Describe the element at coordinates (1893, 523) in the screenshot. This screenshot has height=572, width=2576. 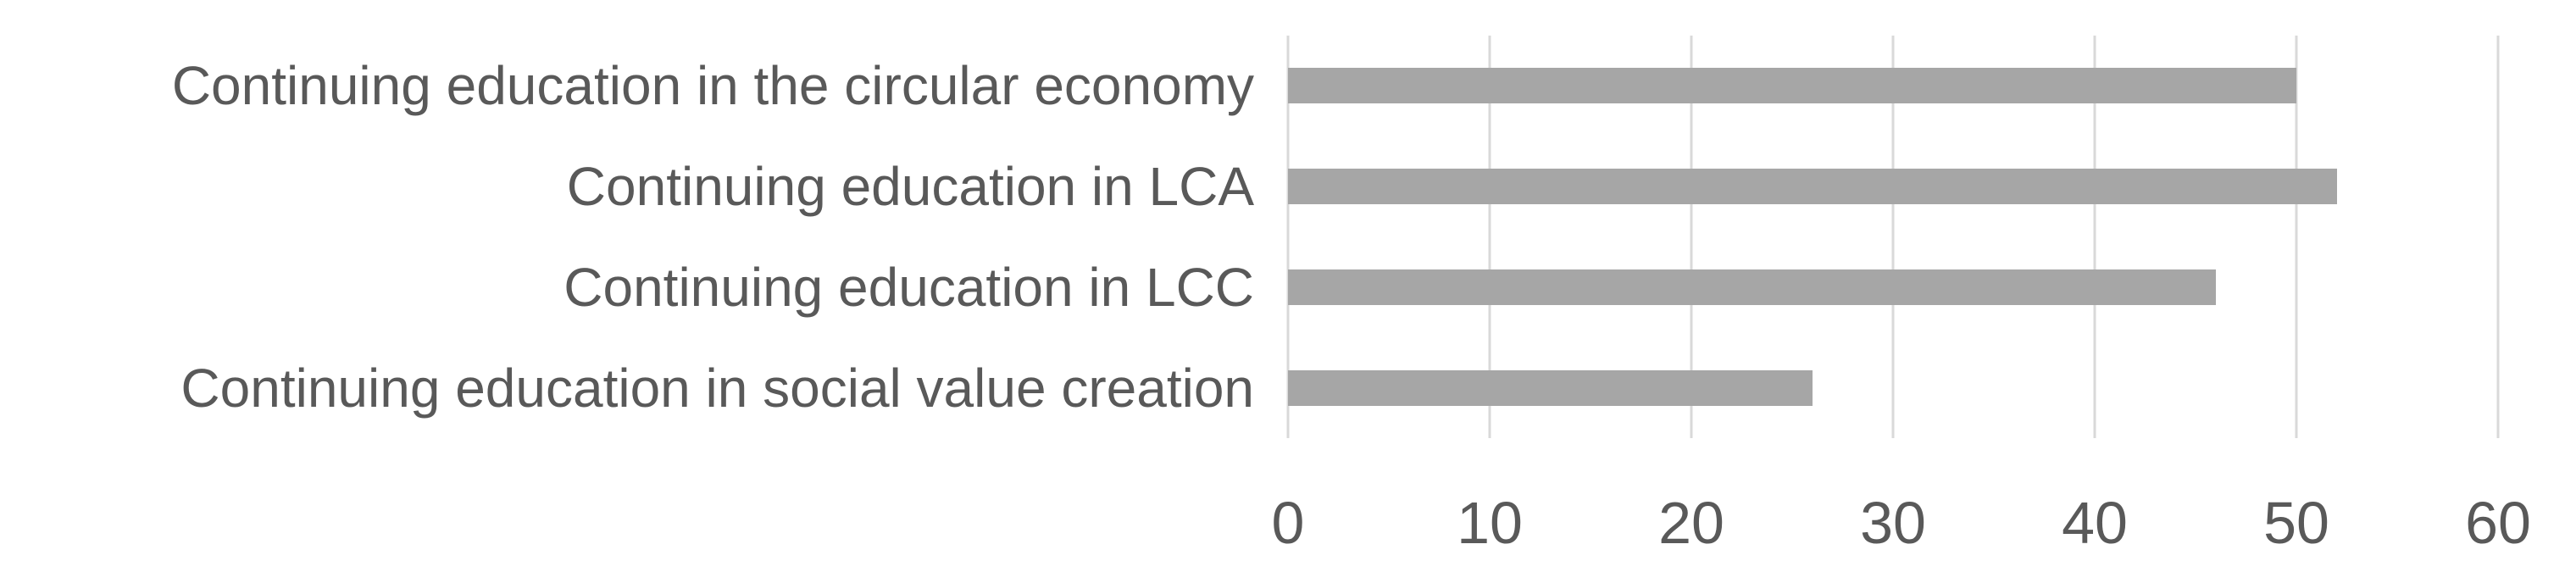
I see `x-axis-tick-label: 30` at that location.